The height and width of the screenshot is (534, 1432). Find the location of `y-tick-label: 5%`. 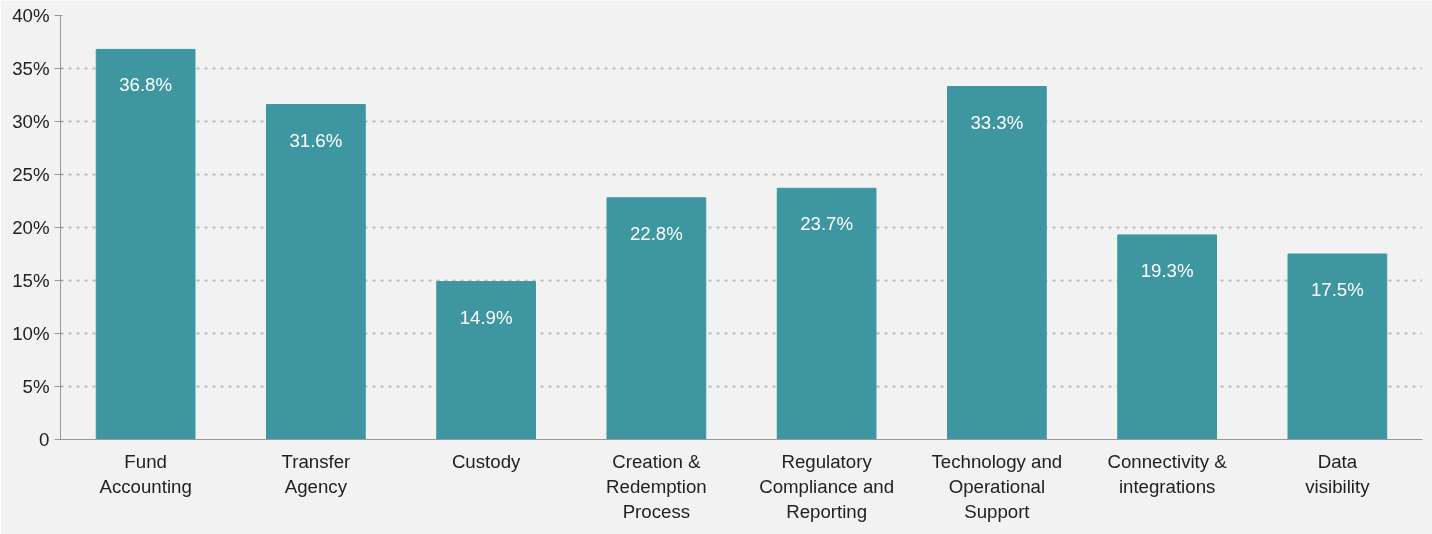

y-tick-label: 5% is located at coordinates (36, 386).